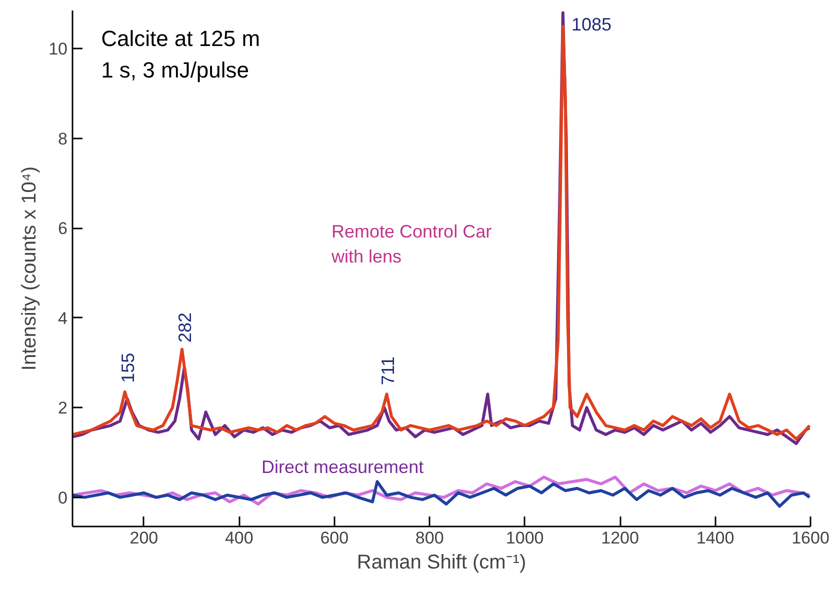 The height and width of the screenshot is (596, 840). Describe the element at coordinates (343, 466) in the screenshot. I see `annotation: Direct measurement` at that location.